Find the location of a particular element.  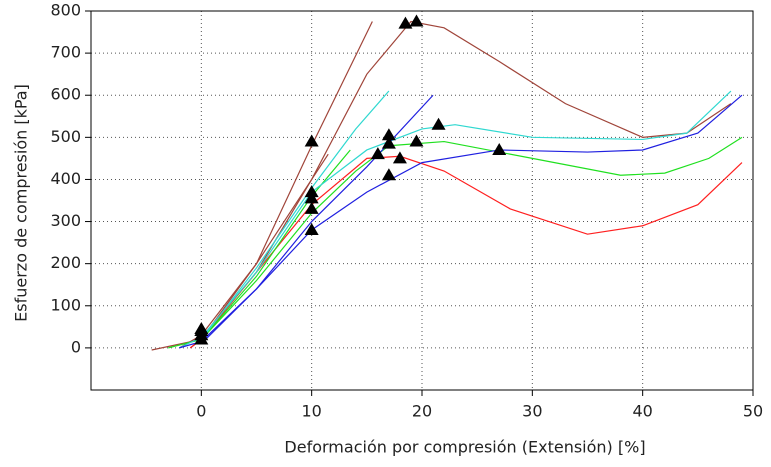

x-tick-label: 0 is located at coordinates (201, 411).